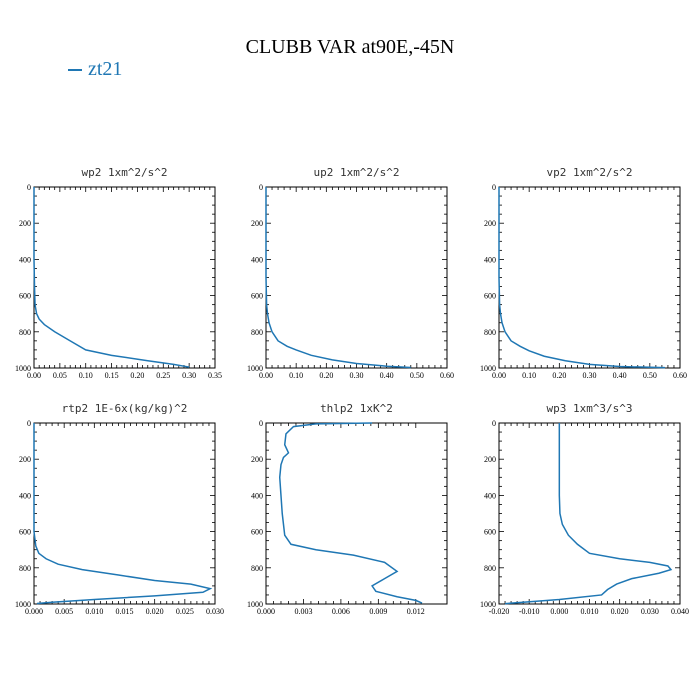  What do you see at coordinates (589, 172) in the screenshot?
I see `panel-title: vp2 1xm^2/s^2` at bounding box center [589, 172].